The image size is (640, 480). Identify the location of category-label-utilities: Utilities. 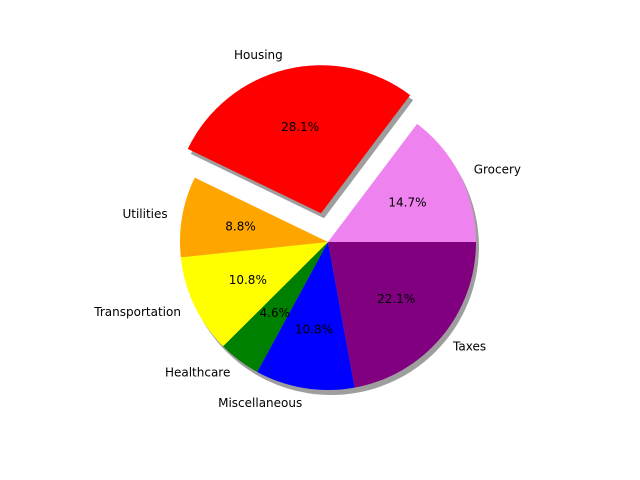
(144, 214).